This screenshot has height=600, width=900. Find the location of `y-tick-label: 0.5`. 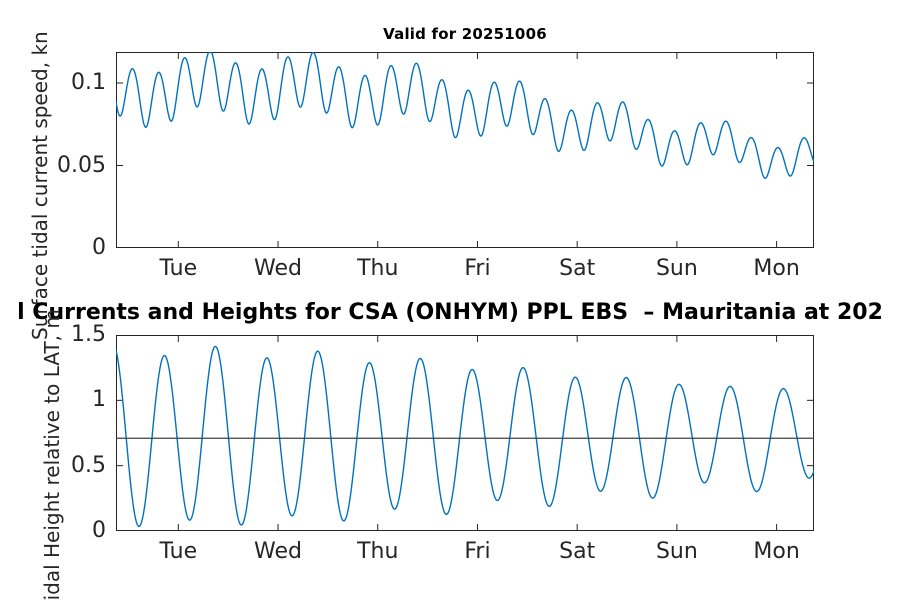

y-tick-label: 0.5 is located at coordinates (88, 465).